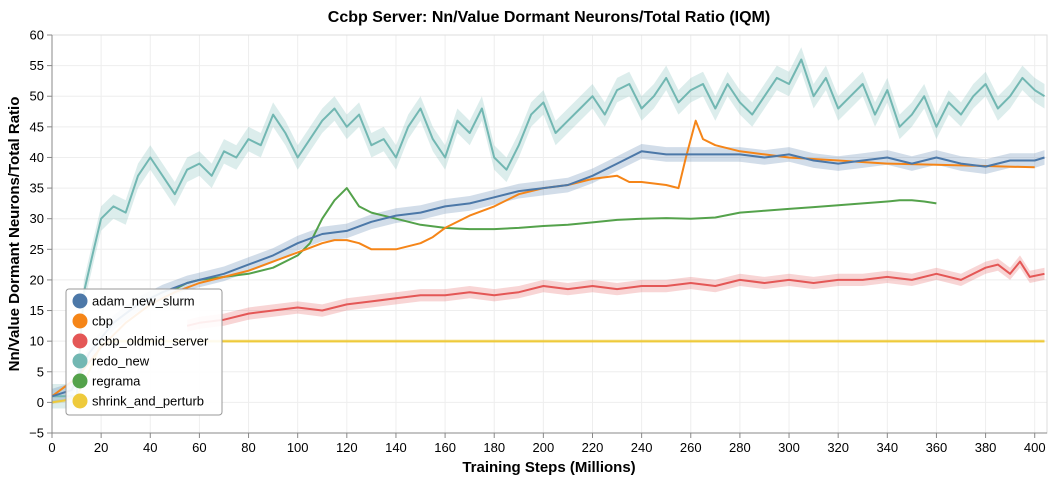 Image resolution: width=1054 pixels, height=480 pixels. I want to click on legend-box, so click(144, 352).